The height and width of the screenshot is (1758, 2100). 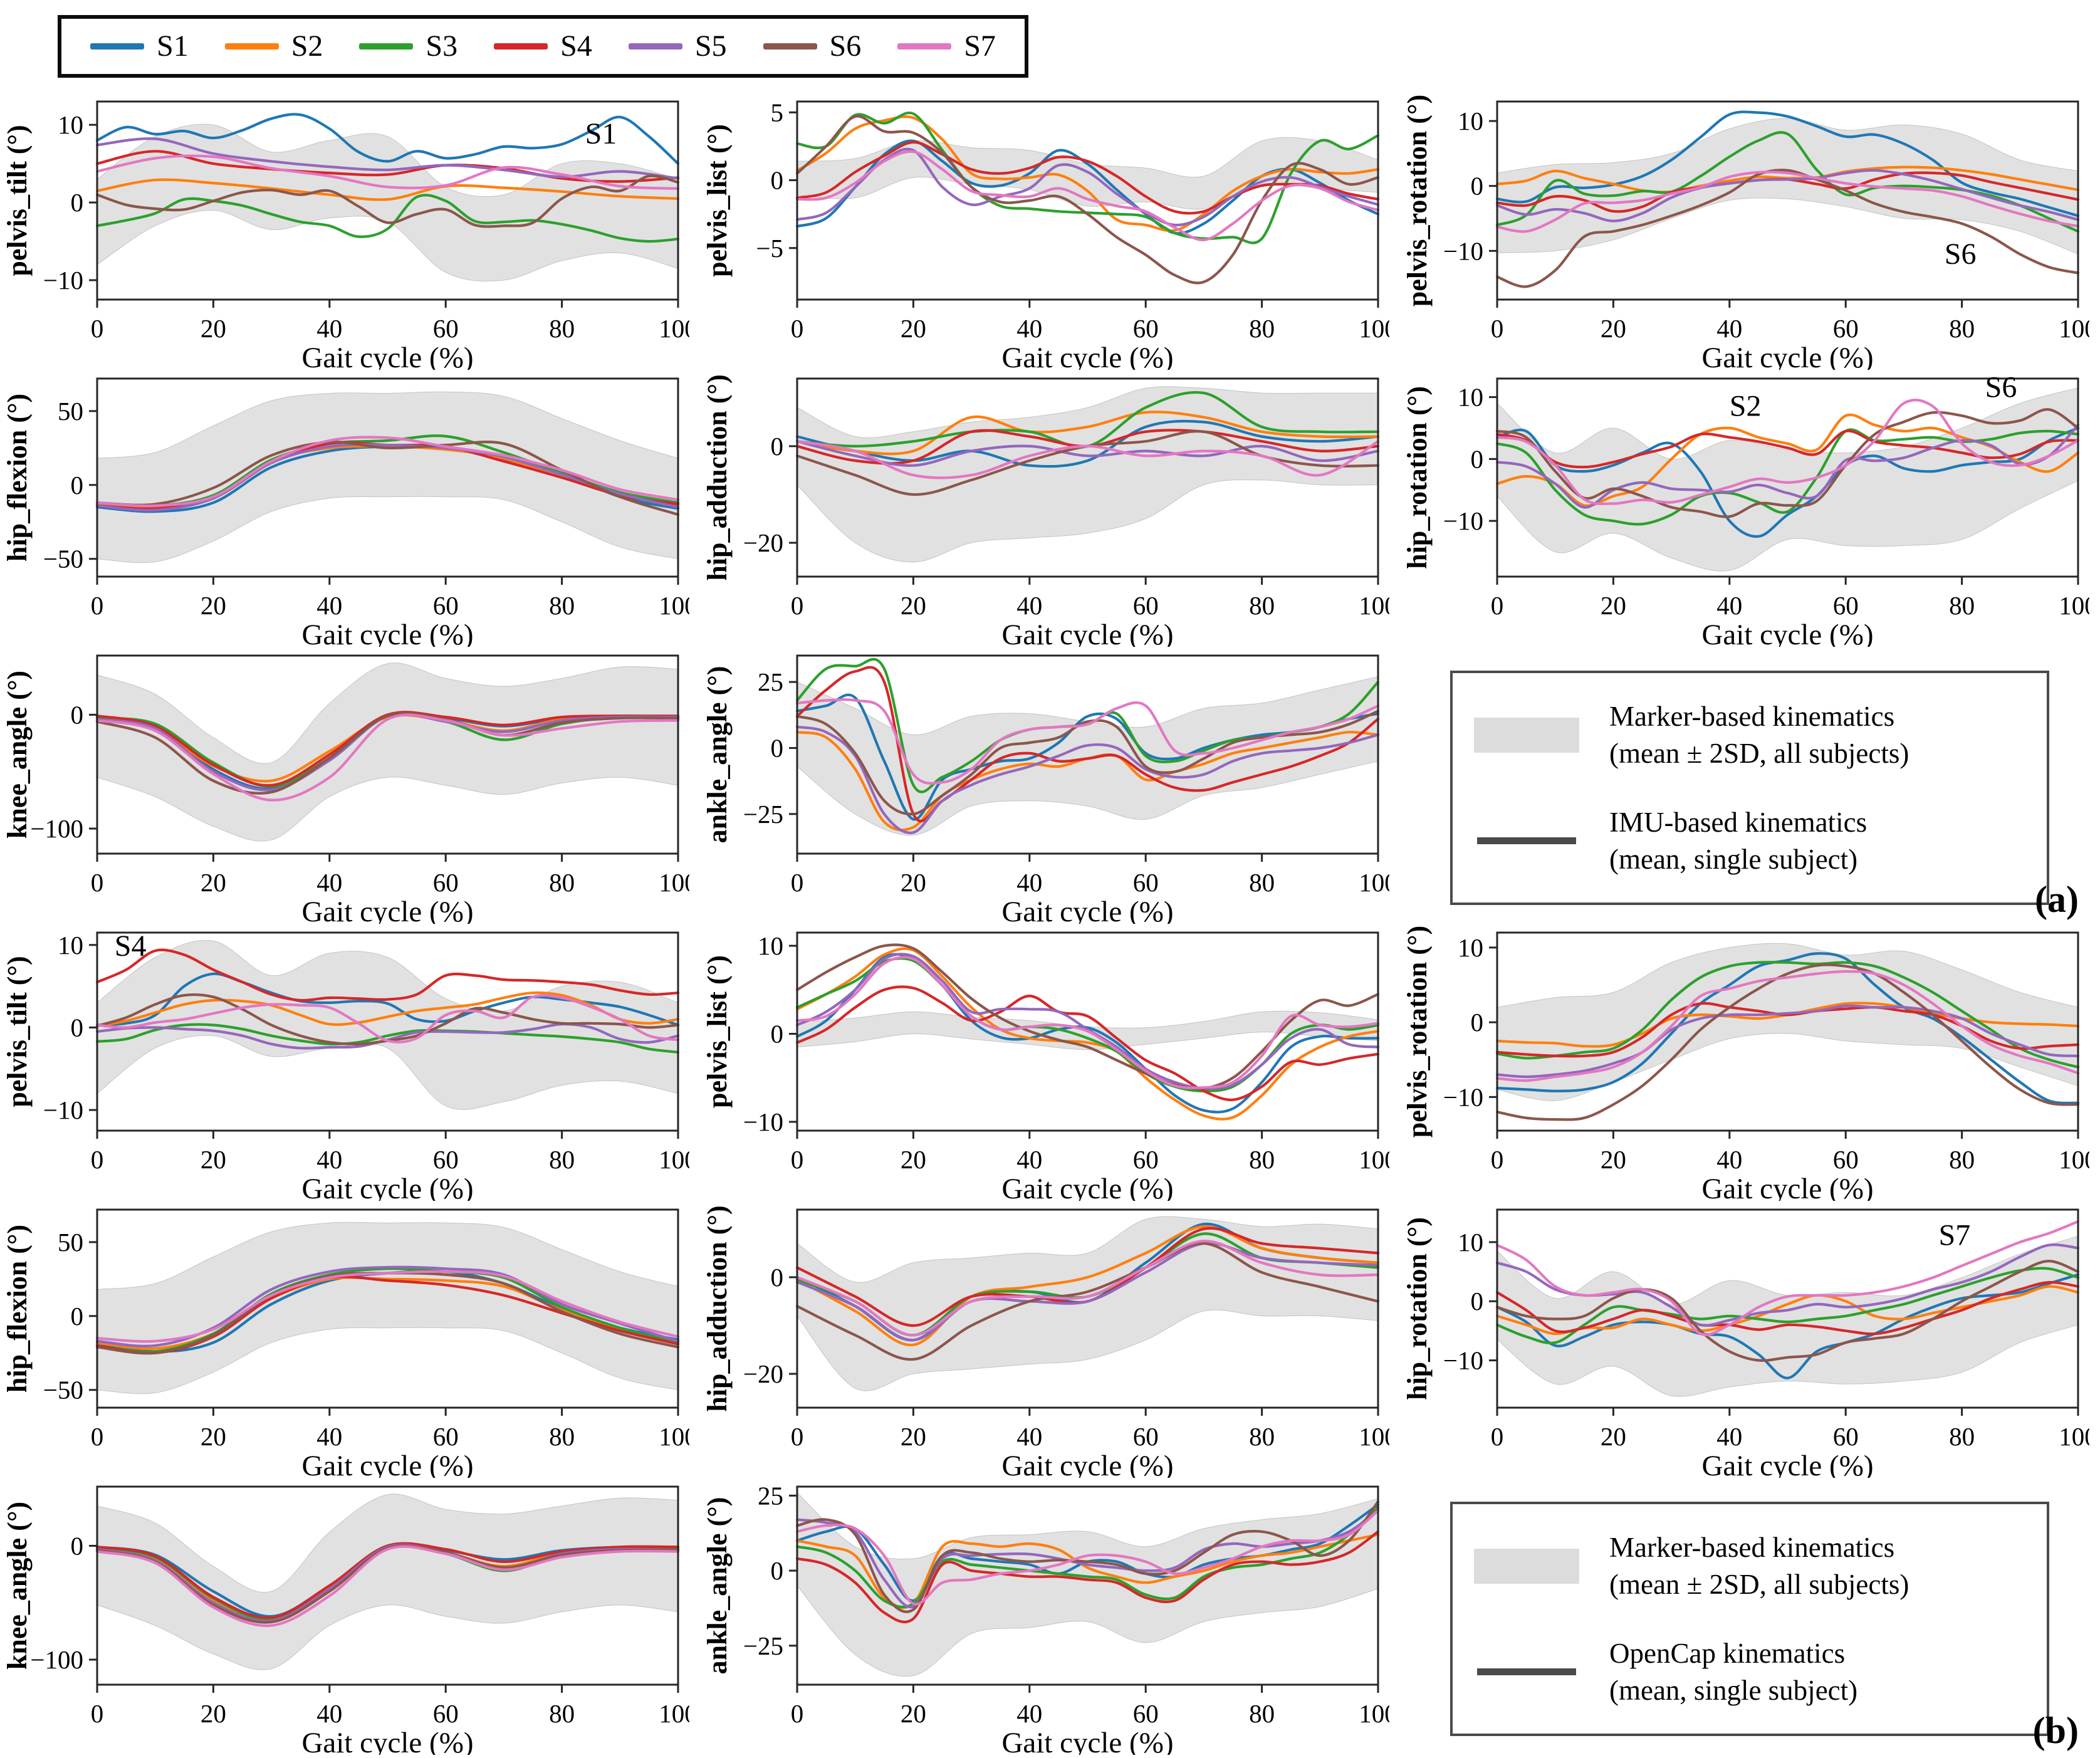 What do you see at coordinates (777, 112) in the screenshot?
I see `svg-text: 5` at bounding box center [777, 112].